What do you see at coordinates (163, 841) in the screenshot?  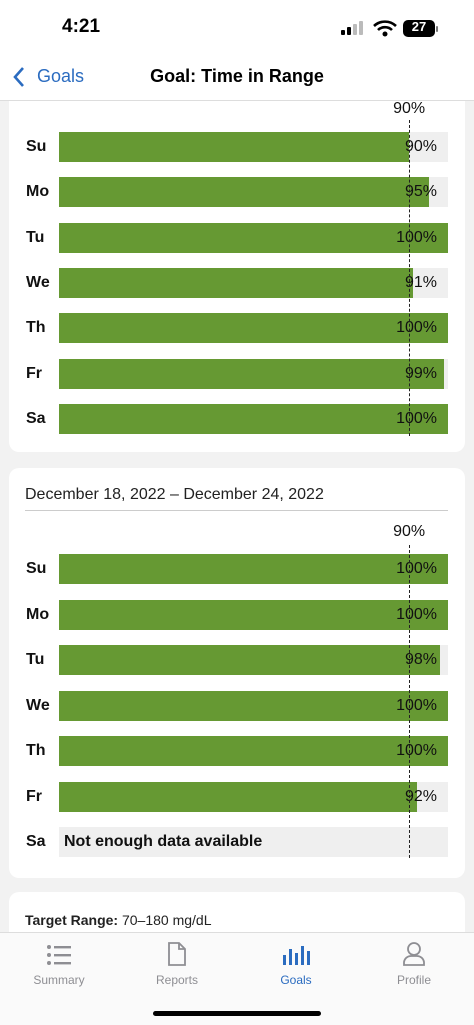 I see `no-data-message: Not enough data available` at bounding box center [163, 841].